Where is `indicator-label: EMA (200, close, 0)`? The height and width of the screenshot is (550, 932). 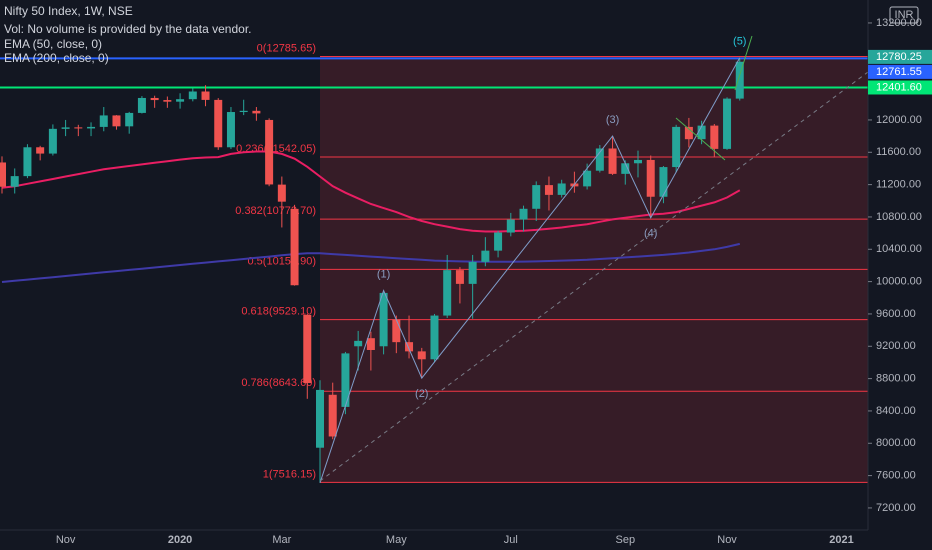 indicator-label: EMA (200, close, 0) is located at coordinates (56, 58).